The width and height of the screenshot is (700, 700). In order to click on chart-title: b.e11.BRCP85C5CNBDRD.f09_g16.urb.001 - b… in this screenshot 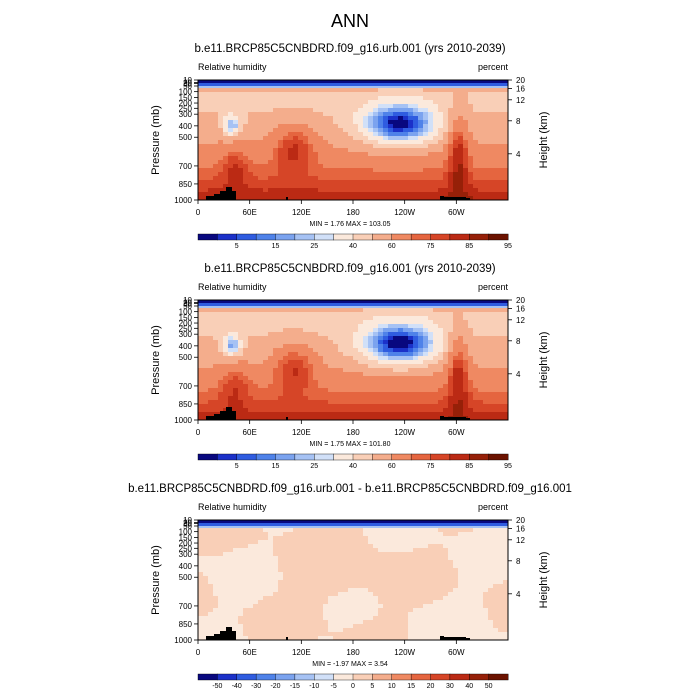, I will do `click(350, 489)`.